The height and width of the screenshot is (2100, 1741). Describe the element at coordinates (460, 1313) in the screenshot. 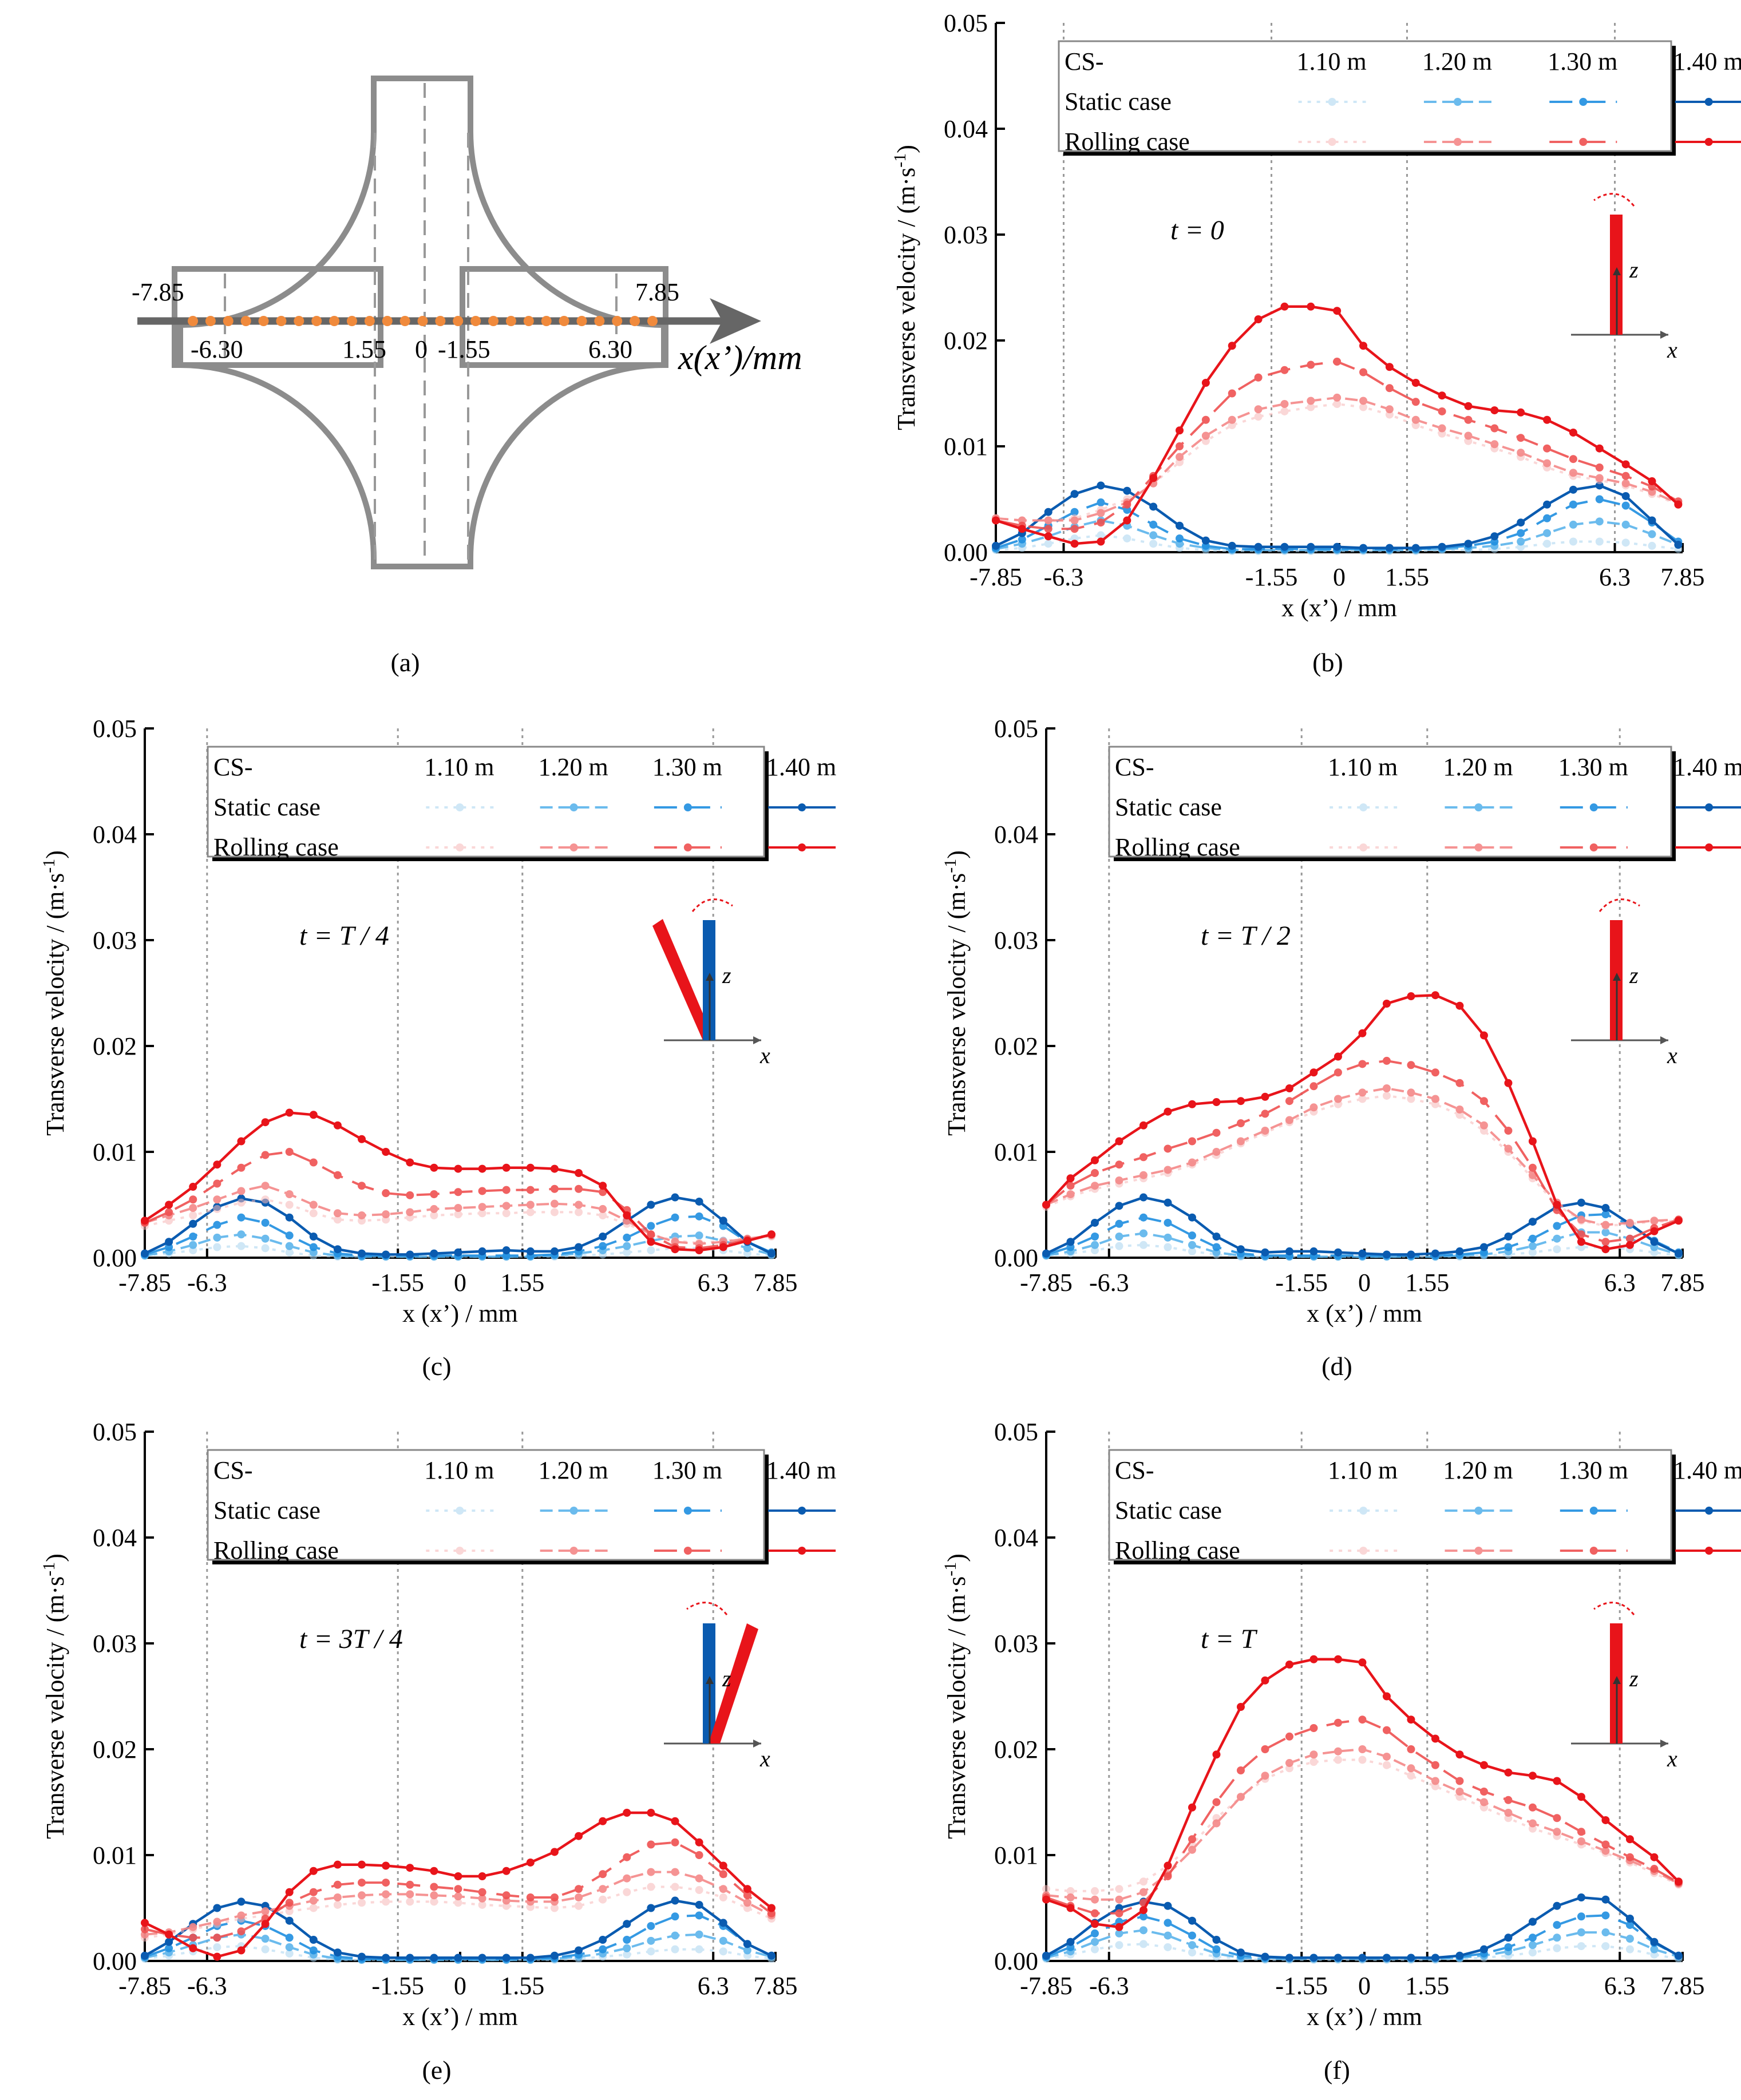

I see `x-axis-title: x (x’) / mm` at that location.